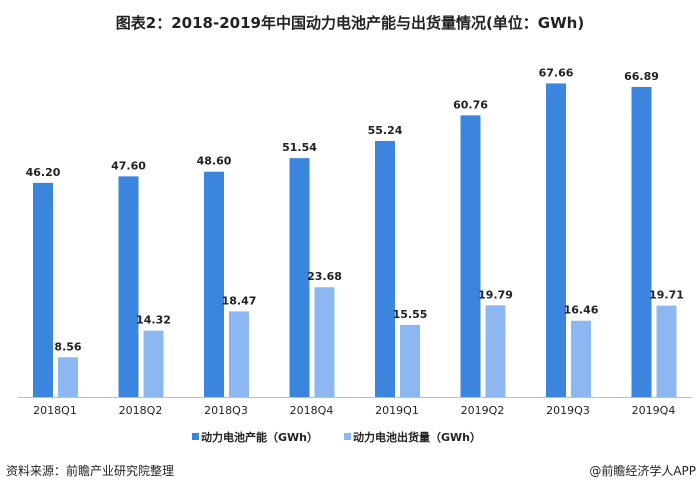  Describe the element at coordinates (470, 256) in the screenshot. I see `bar-capacity-2019Q2` at that location.